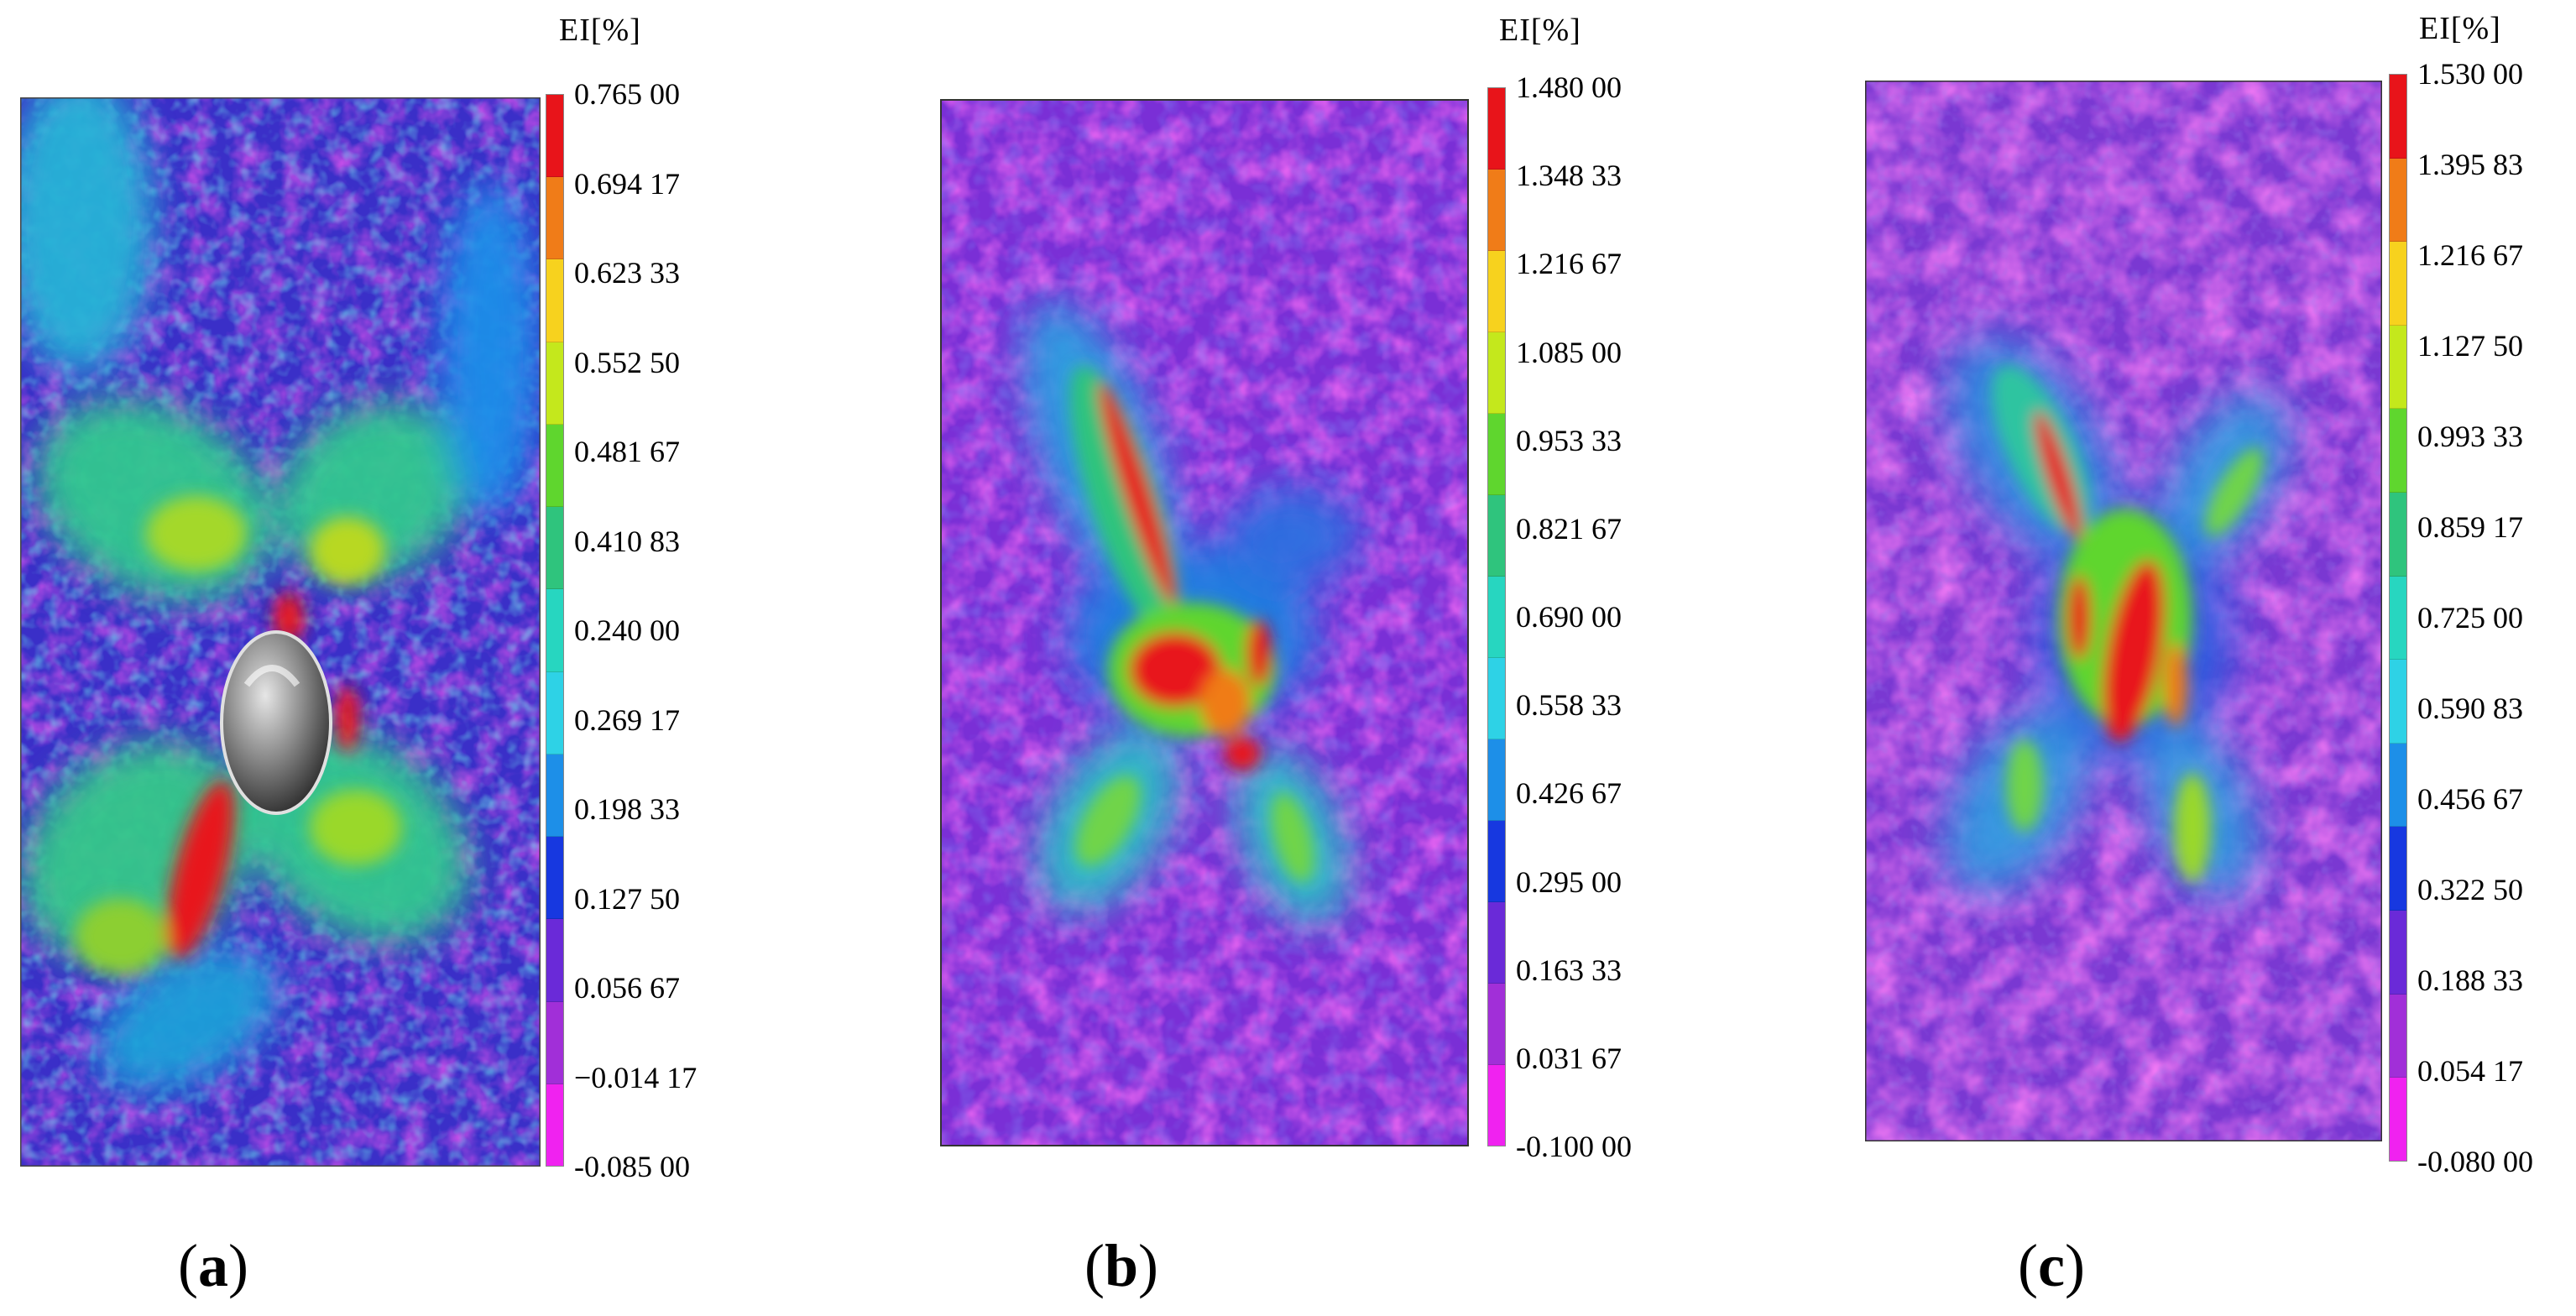 The height and width of the screenshot is (1316, 2576). Describe the element at coordinates (1569, 705) in the screenshot. I see `colorbar-tick-label: 0.558 33` at that location.